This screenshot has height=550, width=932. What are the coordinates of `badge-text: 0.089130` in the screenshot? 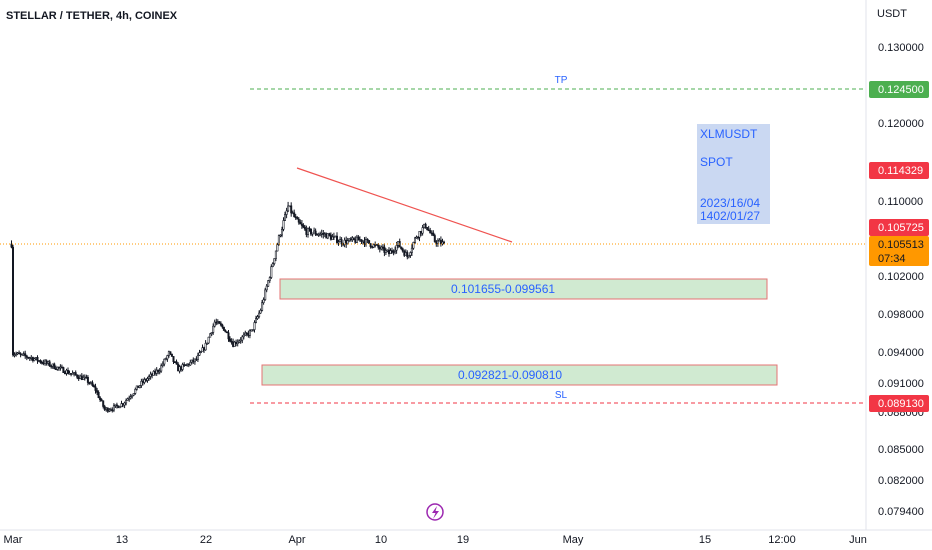 It's located at (901, 404).